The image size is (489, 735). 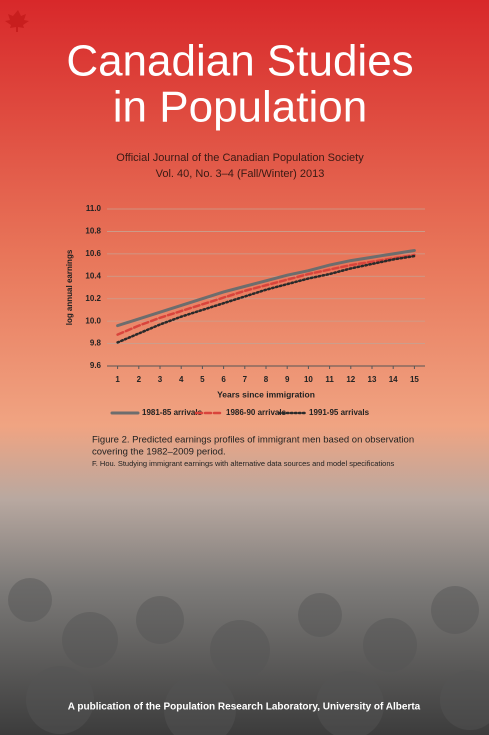 I want to click on title: Canadian Studies, so click(x=239, y=61).